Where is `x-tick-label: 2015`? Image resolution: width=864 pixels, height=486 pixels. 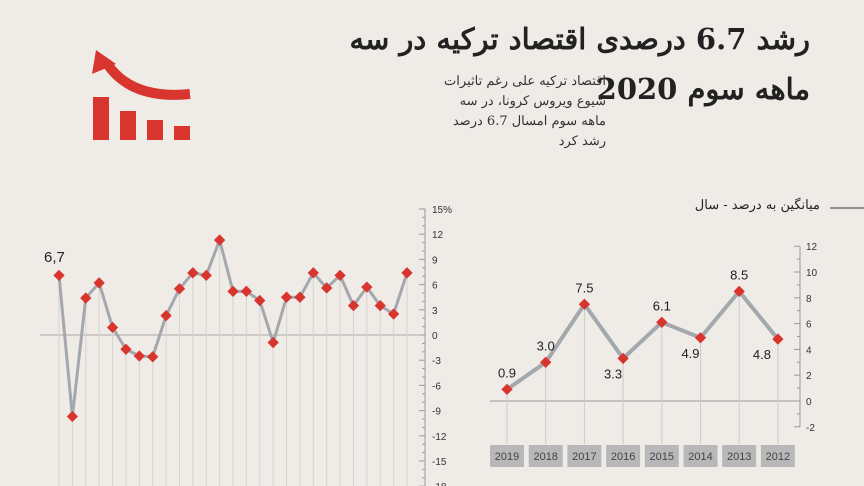
x-tick-label: 2015 is located at coordinates (662, 457).